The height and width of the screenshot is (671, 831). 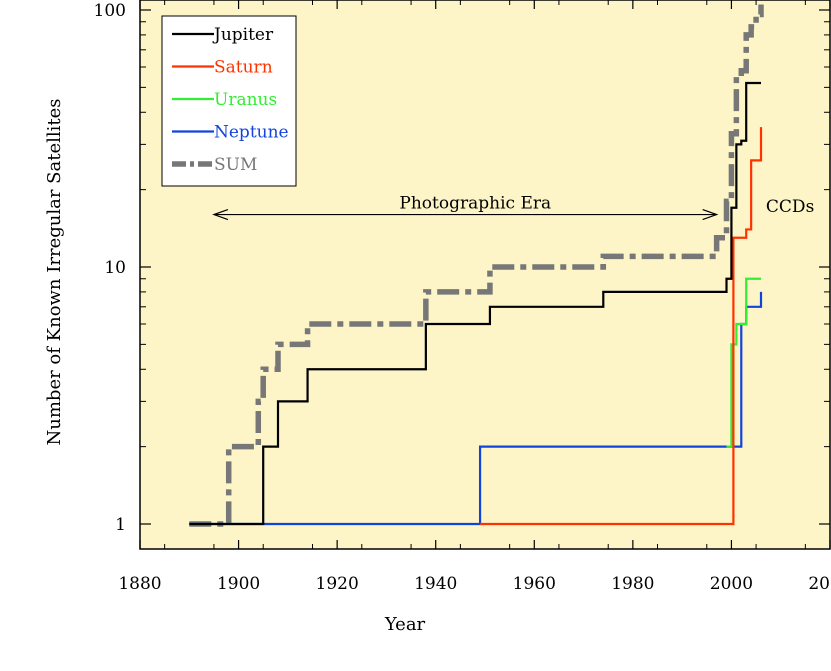 I want to click on x-axis-title: Year, so click(x=405, y=624).